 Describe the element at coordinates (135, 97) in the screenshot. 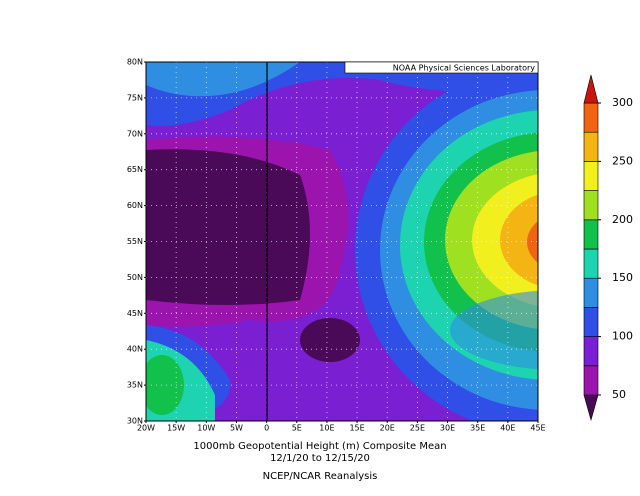

I see `lat-label: 75N` at that location.